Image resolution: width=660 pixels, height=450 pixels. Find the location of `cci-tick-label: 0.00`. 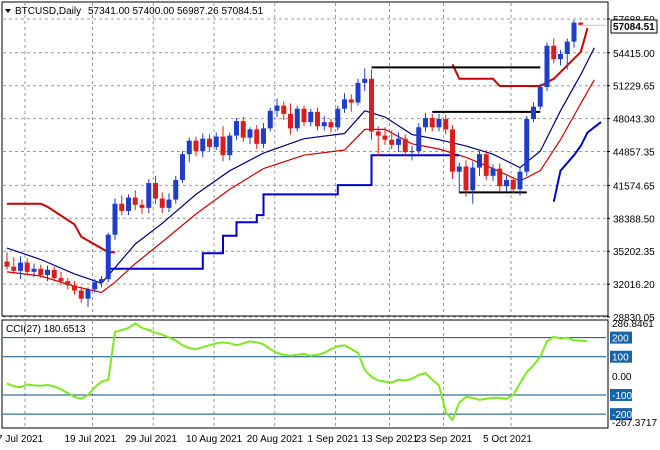

cci-tick-label: 0.00 is located at coordinates (622, 377).